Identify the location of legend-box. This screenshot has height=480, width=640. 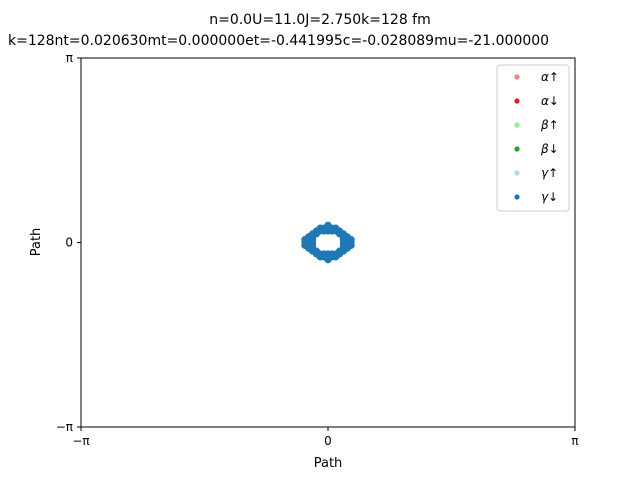
(533, 138).